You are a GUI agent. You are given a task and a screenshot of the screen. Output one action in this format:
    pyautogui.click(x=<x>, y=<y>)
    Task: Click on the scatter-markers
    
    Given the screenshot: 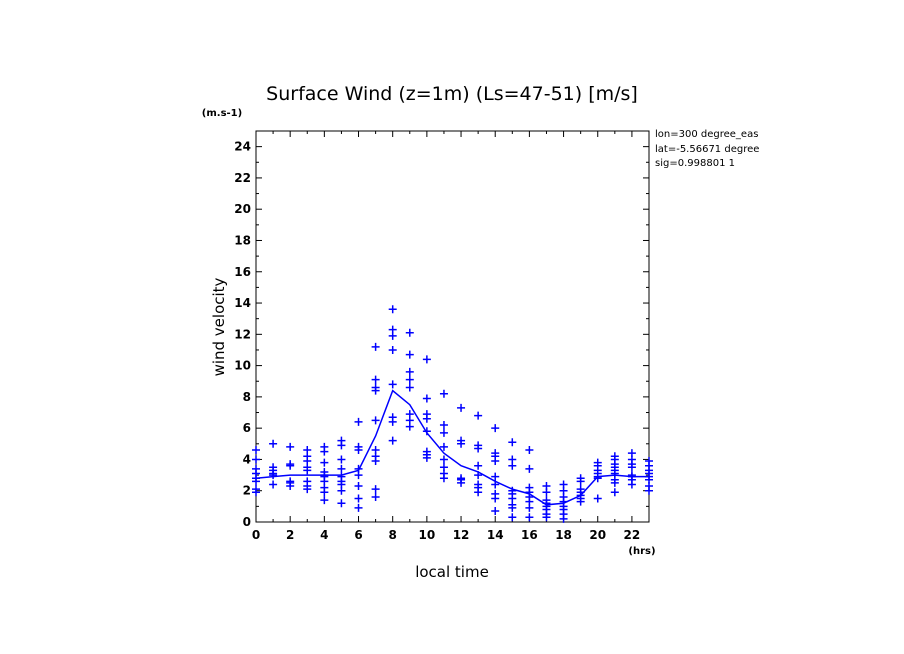 What is the action you would take?
    pyautogui.click(x=452, y=414)
    